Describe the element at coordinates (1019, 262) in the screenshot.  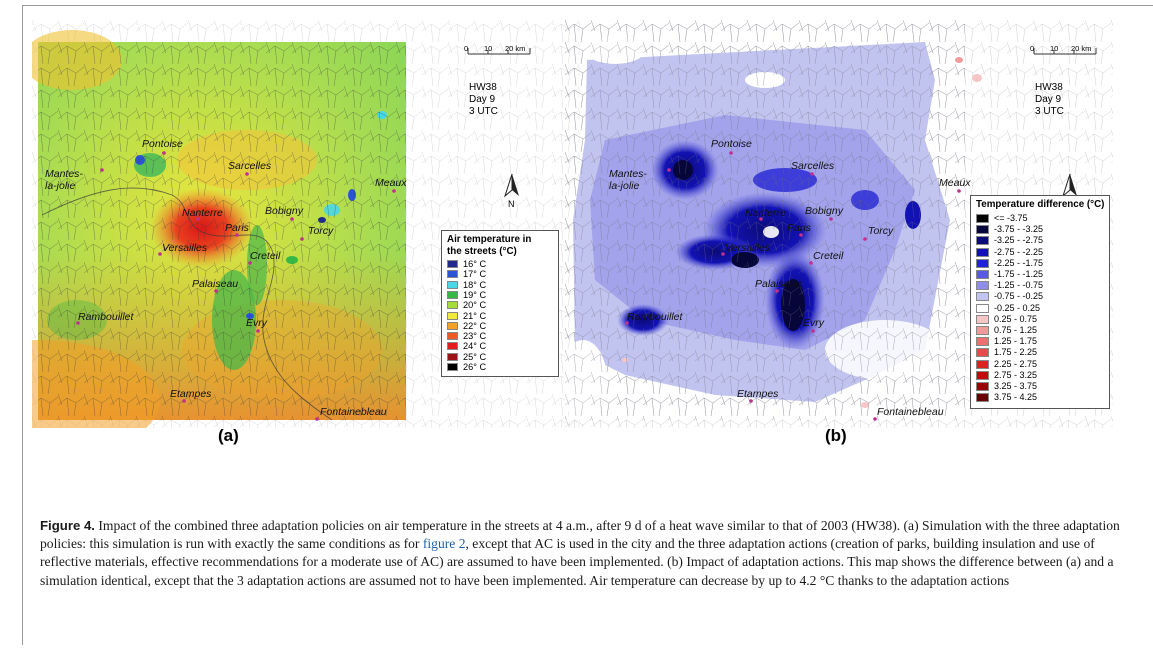
I see `legend-entry-label: -2.25 - -1.75` at that location.